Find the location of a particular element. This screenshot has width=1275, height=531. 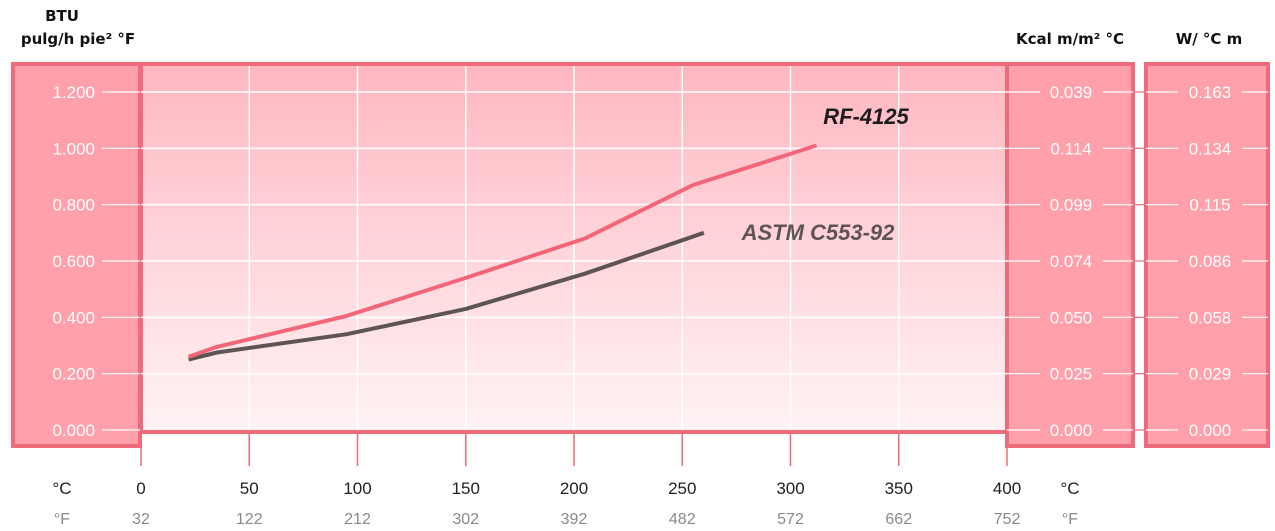

x-tick-label-celsius: 150 is located at coordinates (466, 488).